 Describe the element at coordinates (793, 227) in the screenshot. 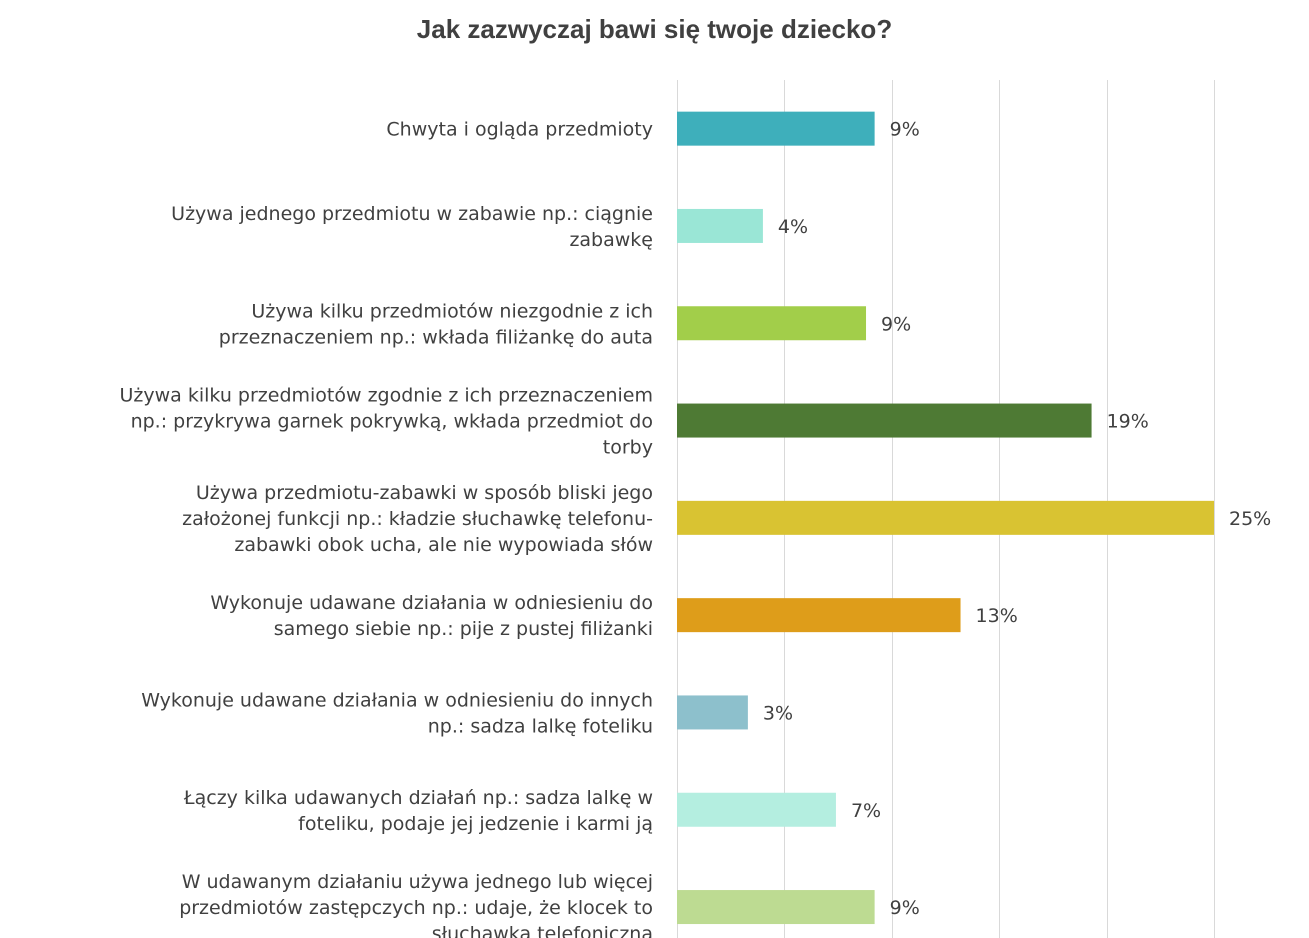

I see `data-label: 4%` at that location.